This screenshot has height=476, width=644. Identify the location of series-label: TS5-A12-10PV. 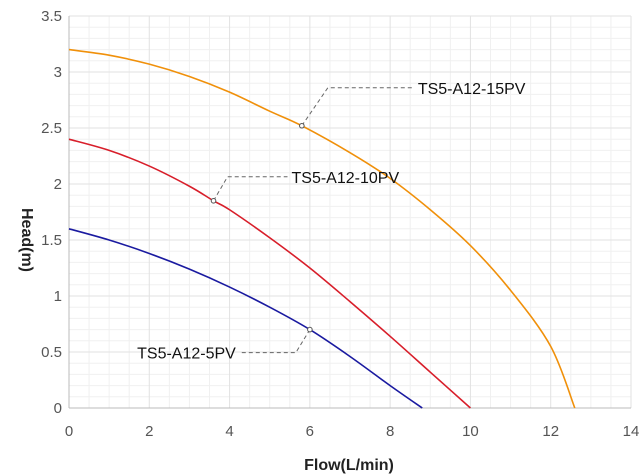
(346, 178).